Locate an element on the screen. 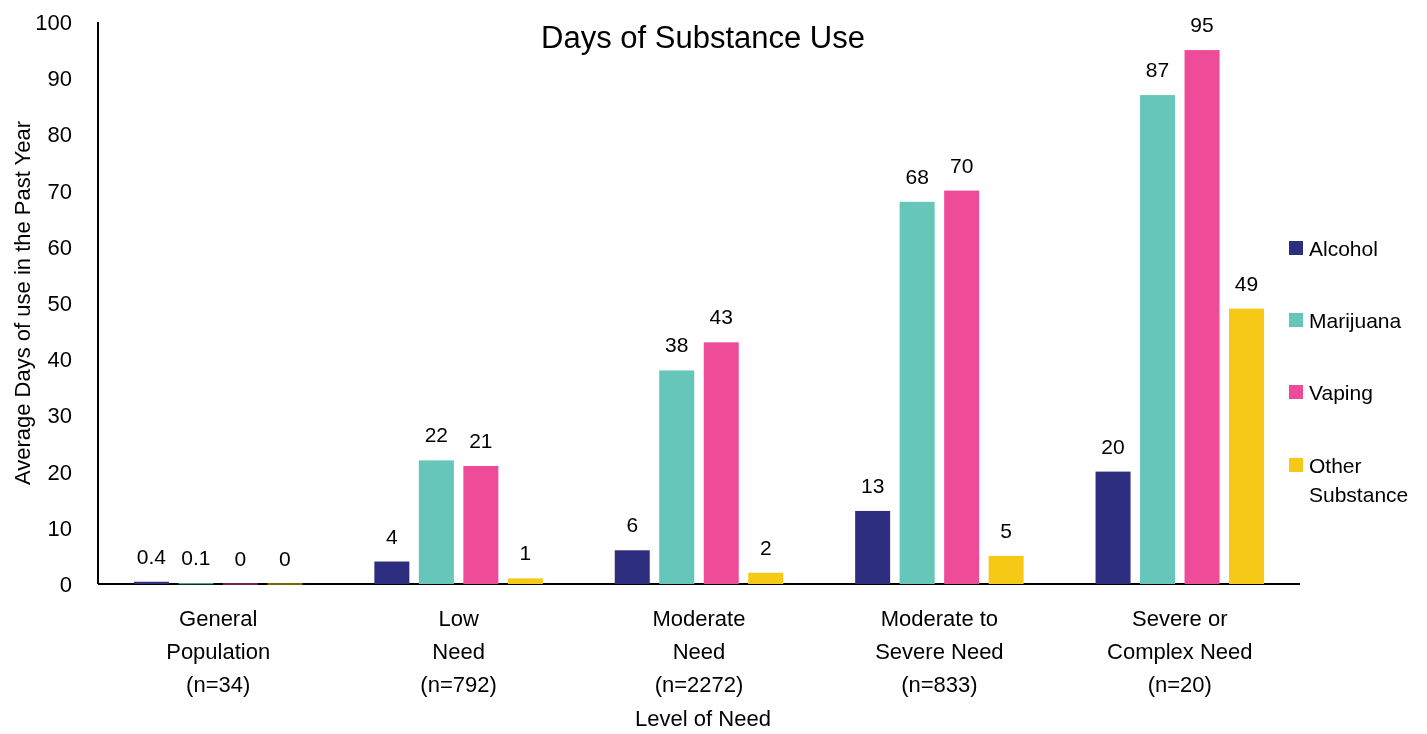 Image resolution: width=1427 pixels, height=734 pixels. data-label: 49 is located at coordinates (1246, 283).